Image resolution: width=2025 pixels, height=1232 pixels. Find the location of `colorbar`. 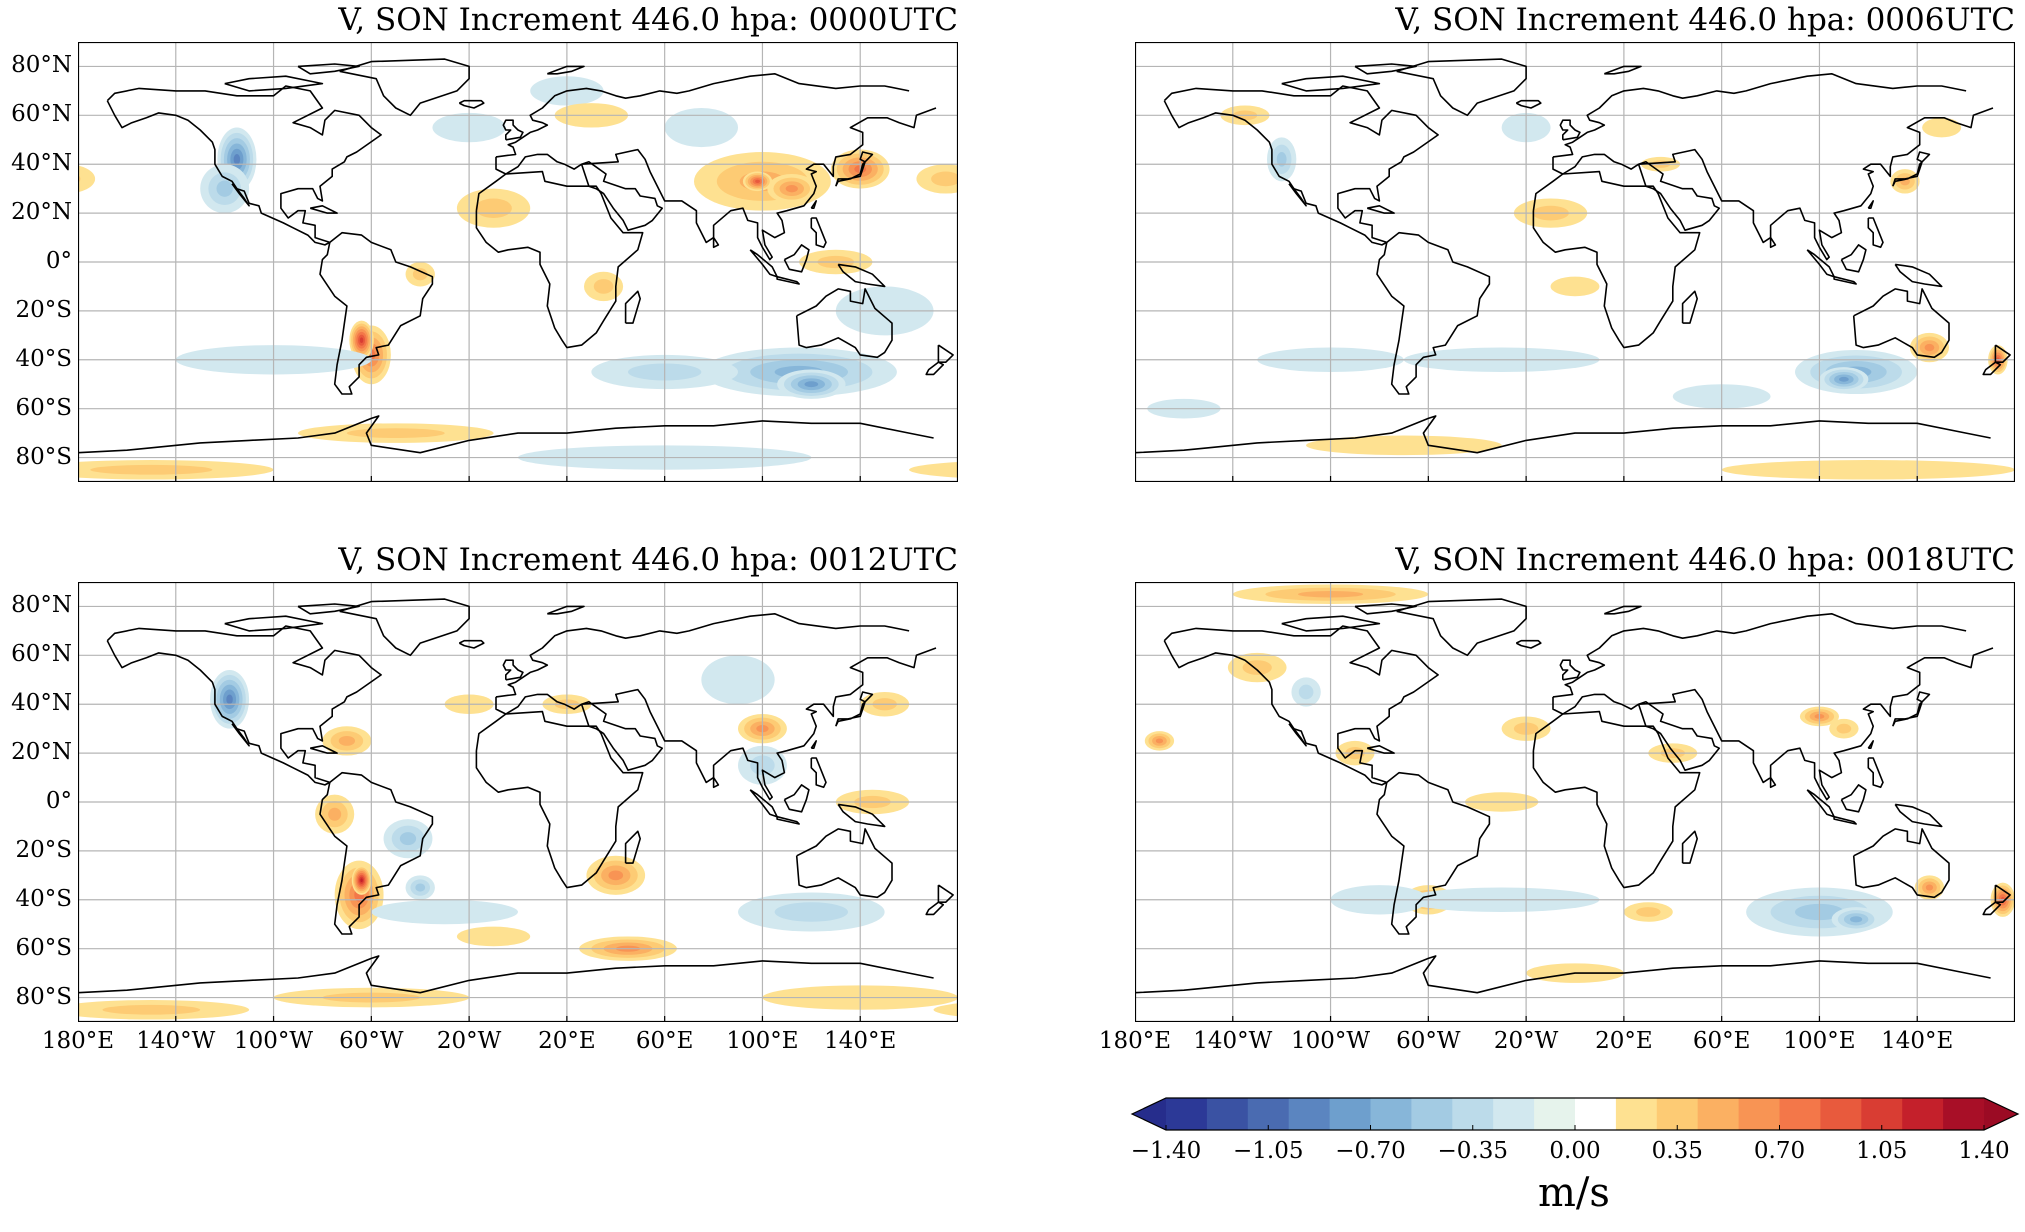

colorbar is located at coordinates (1575, 1114).